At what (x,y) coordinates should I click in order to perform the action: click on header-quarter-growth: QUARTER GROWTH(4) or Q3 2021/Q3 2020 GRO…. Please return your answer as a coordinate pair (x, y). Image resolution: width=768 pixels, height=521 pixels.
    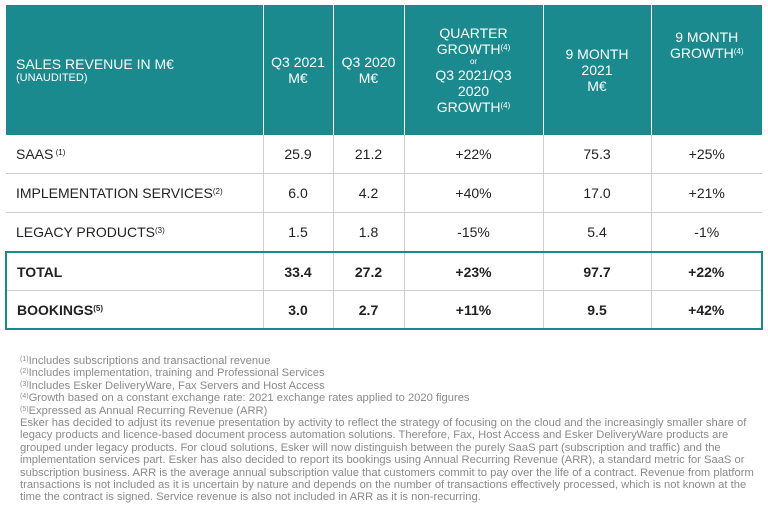
    Looking at the image, I should click on (473, 70).